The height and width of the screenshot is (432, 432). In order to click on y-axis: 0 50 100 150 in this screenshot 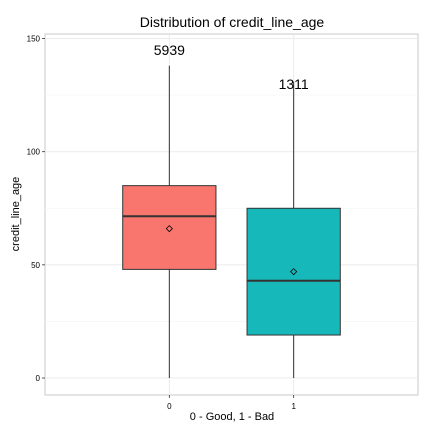, I will do `click(36, 209)`.